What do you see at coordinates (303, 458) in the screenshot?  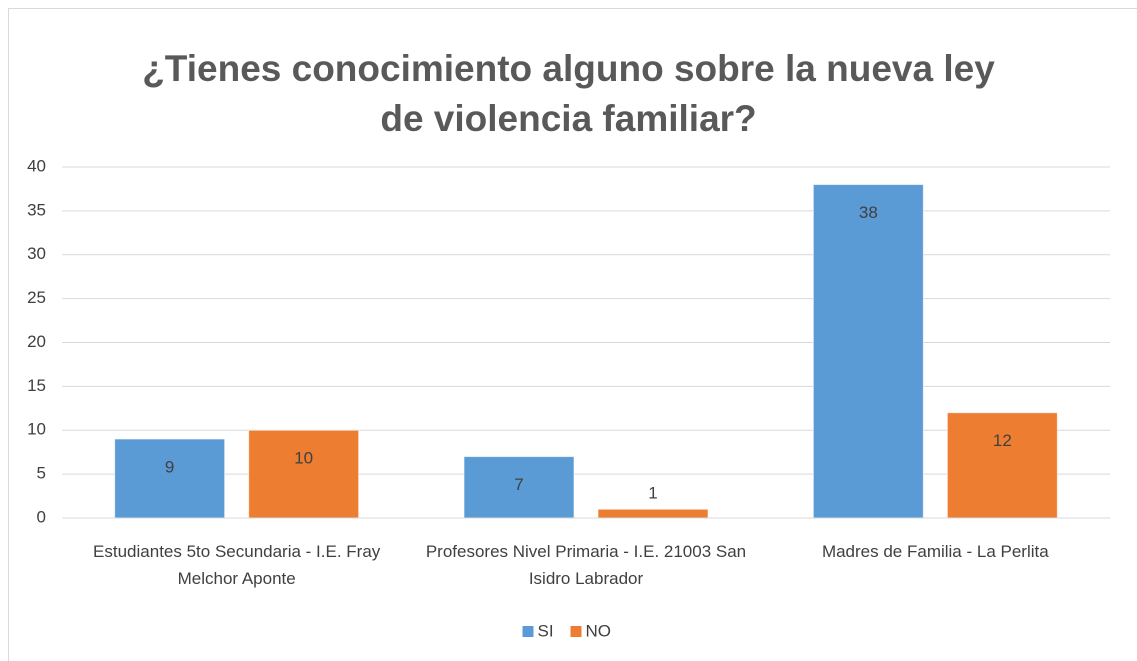 I see `data-label: 10` at bounding box center [303, 458].